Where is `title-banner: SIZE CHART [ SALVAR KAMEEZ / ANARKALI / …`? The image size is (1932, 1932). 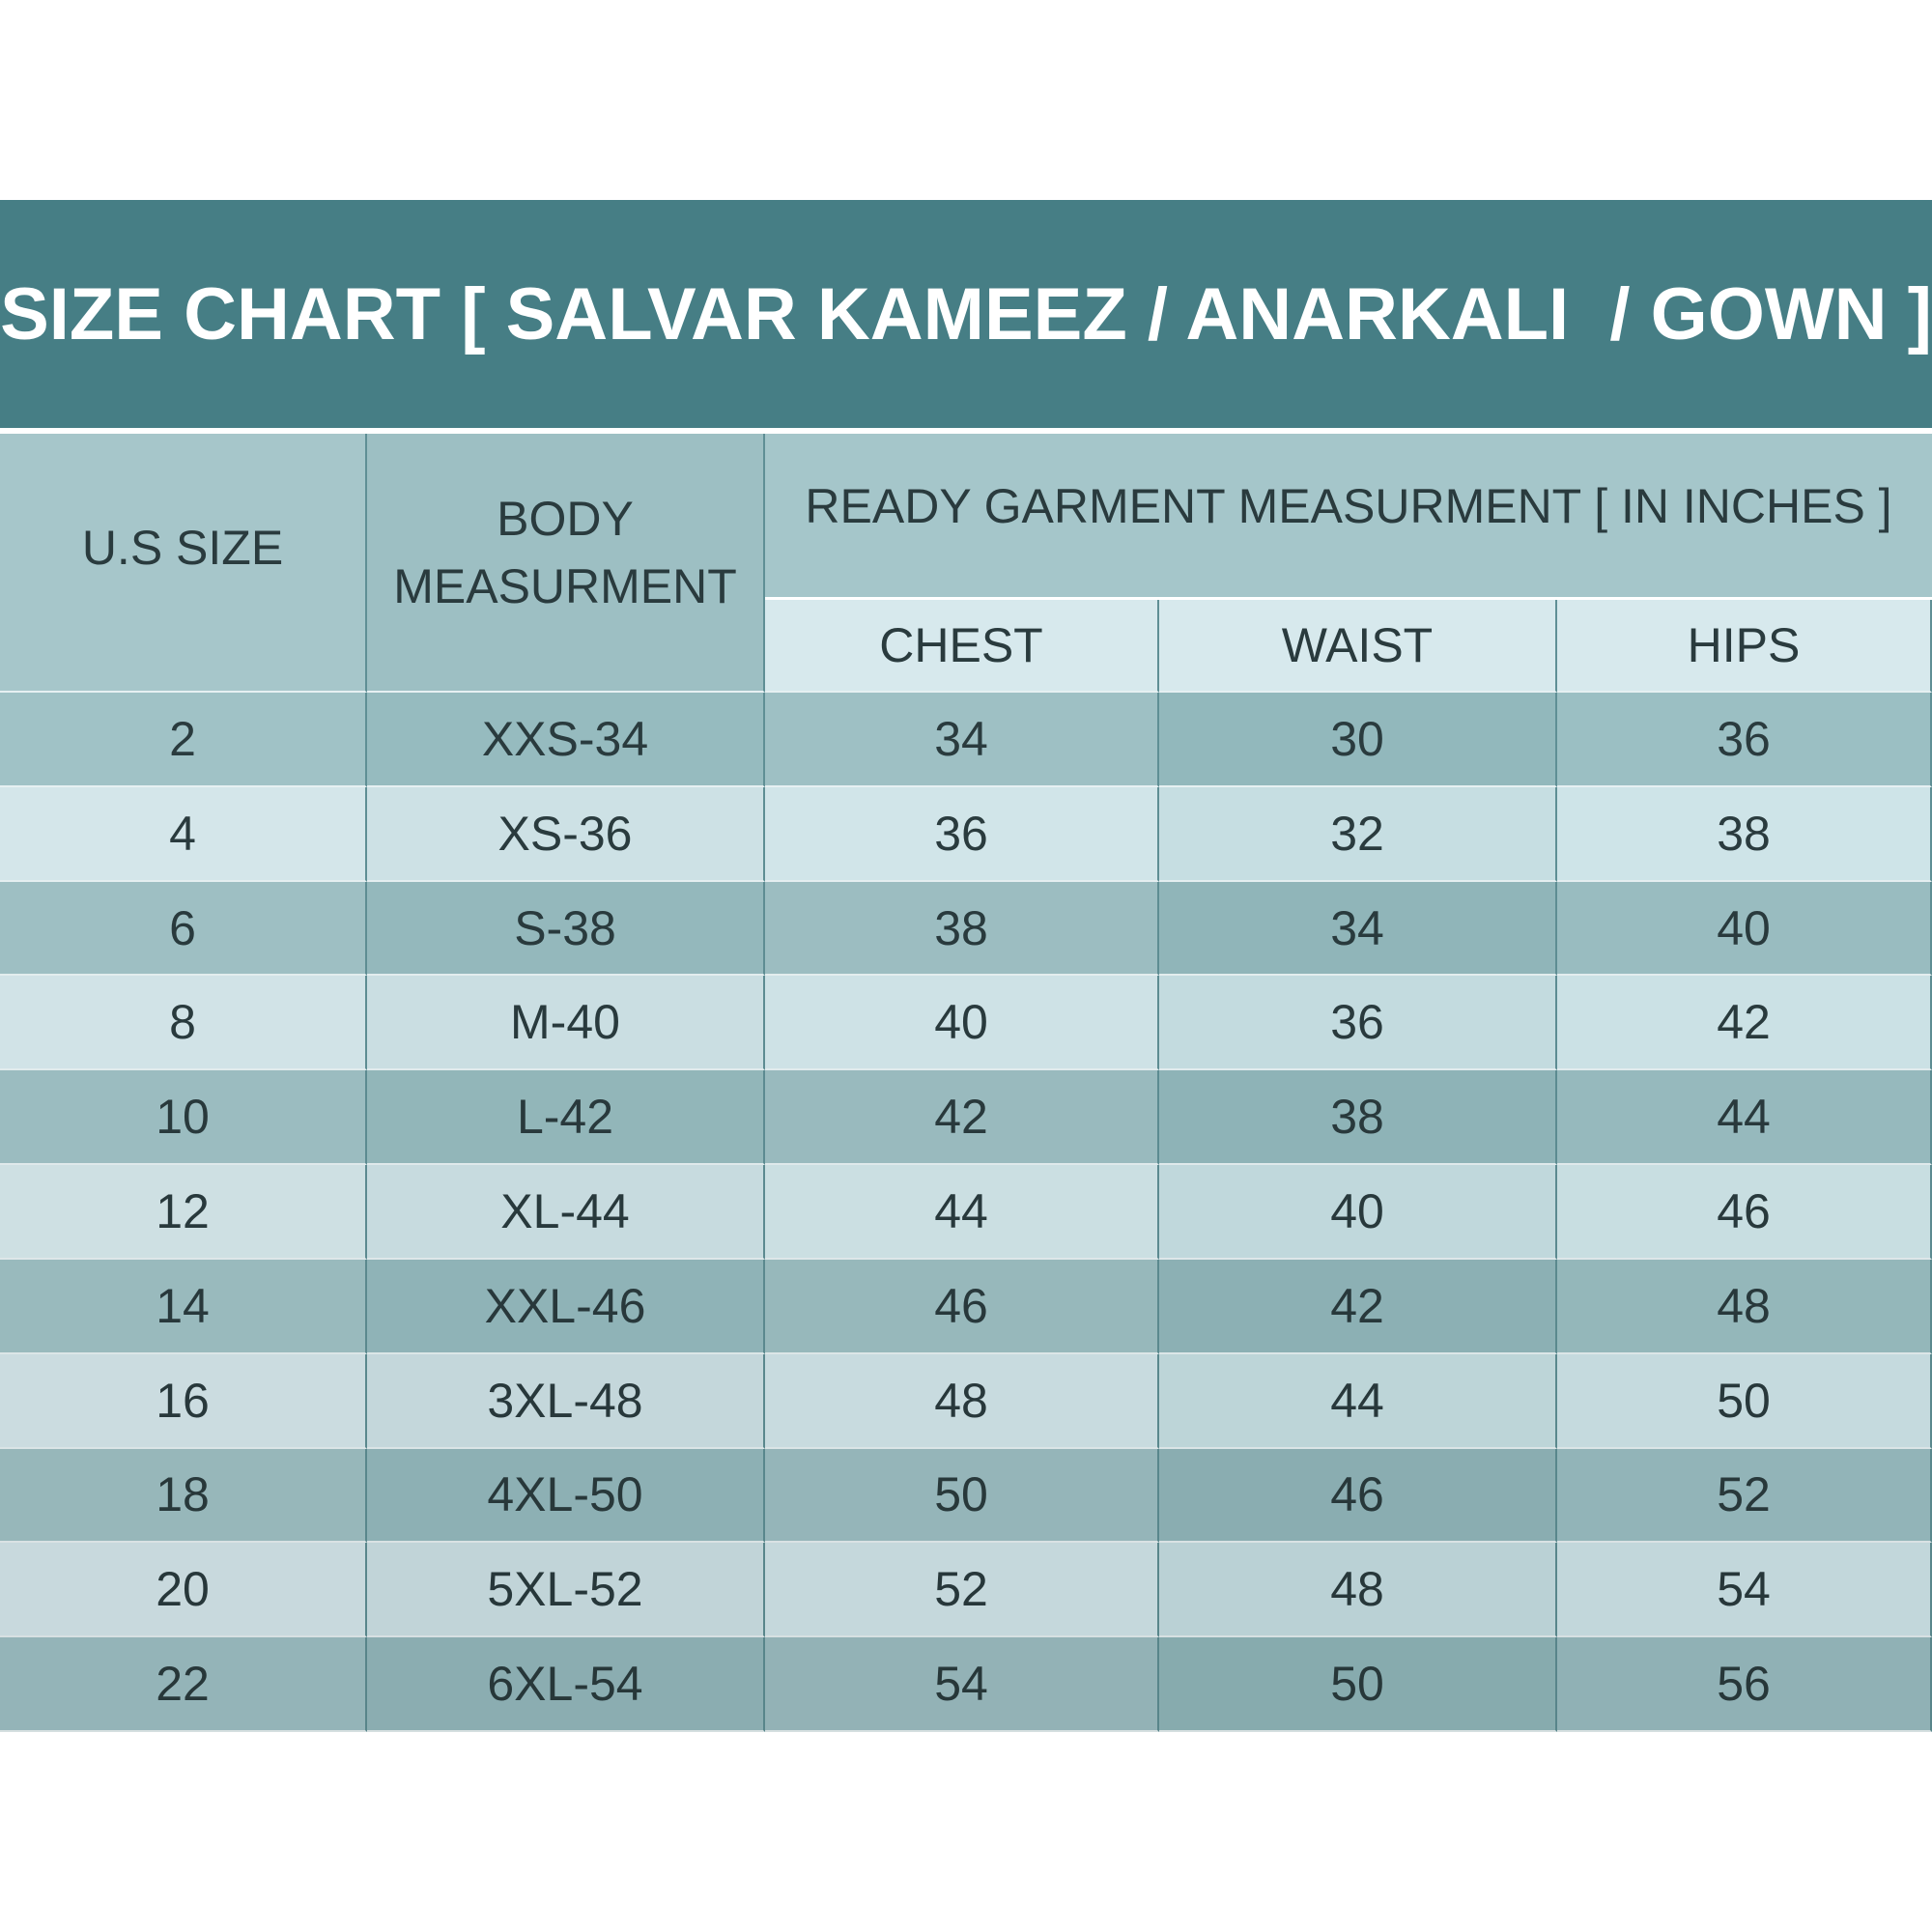
title-banner: SIZE CHART [ SALVAR KAMEEZ / ANARKALI / … is located at coordinates (966, 314).